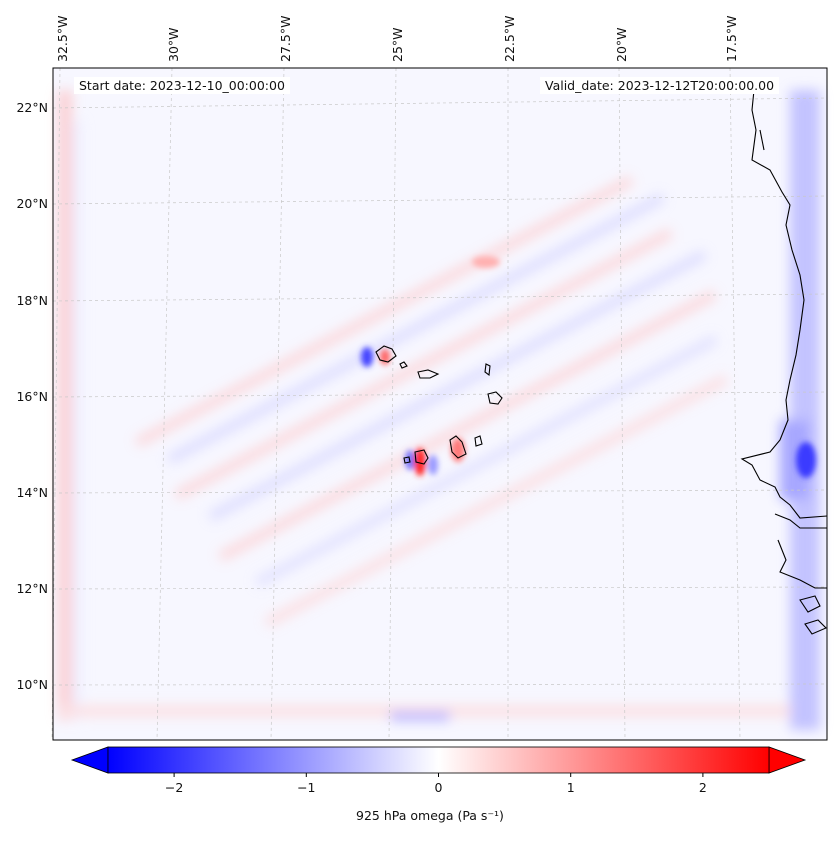  I want to click on cape-verde-islands, so click(439, 405).